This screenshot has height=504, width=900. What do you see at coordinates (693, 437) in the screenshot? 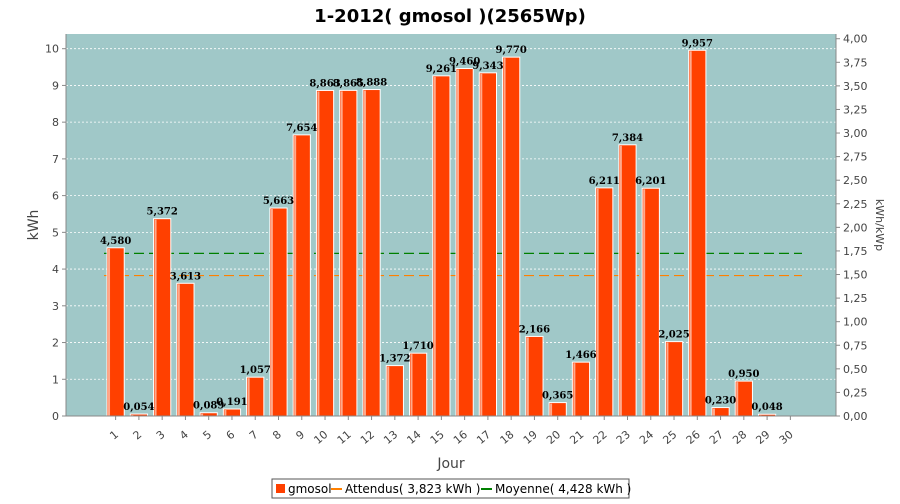
I see `x-tick-label: 26` at bounding box center [693, 437].